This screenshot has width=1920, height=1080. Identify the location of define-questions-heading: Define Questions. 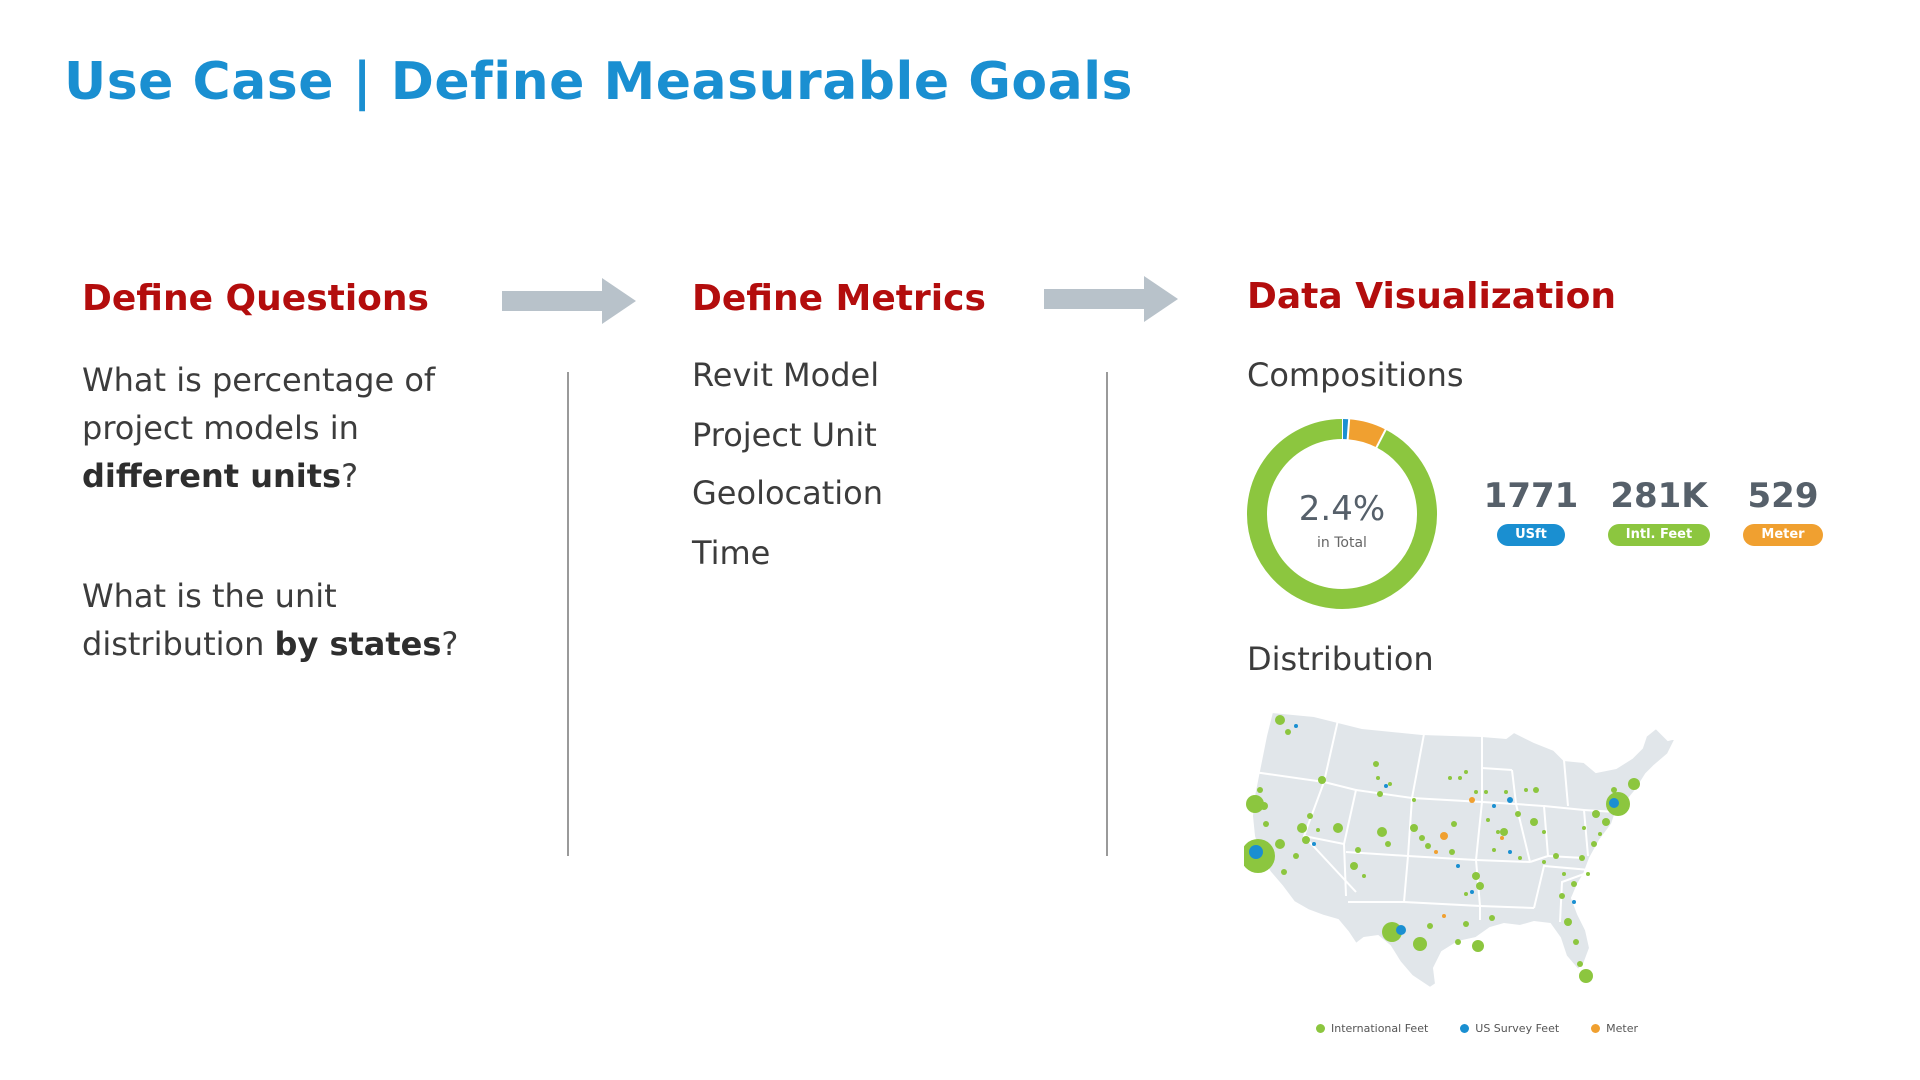
(255, 298).